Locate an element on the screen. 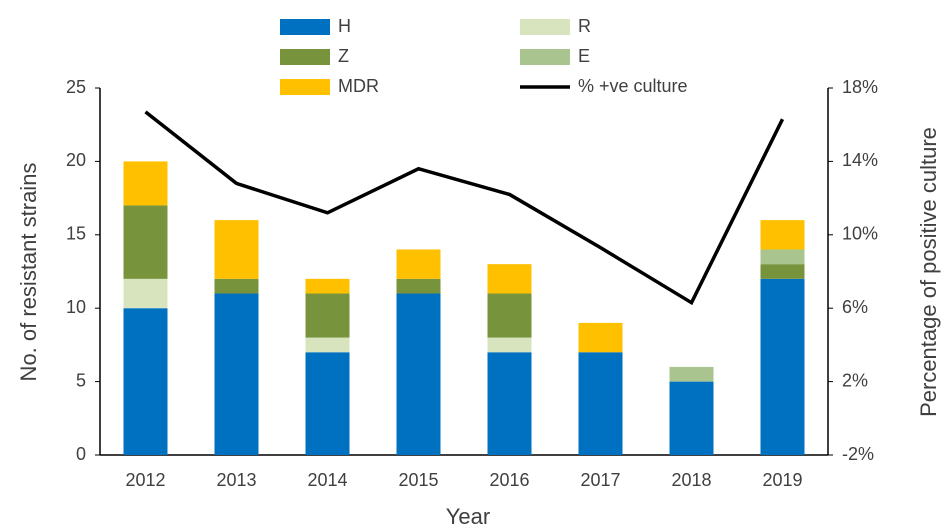 The height and width of the screenshot is (530, 944). x-tick-label: 2015 is located at coordinates (418, 480).